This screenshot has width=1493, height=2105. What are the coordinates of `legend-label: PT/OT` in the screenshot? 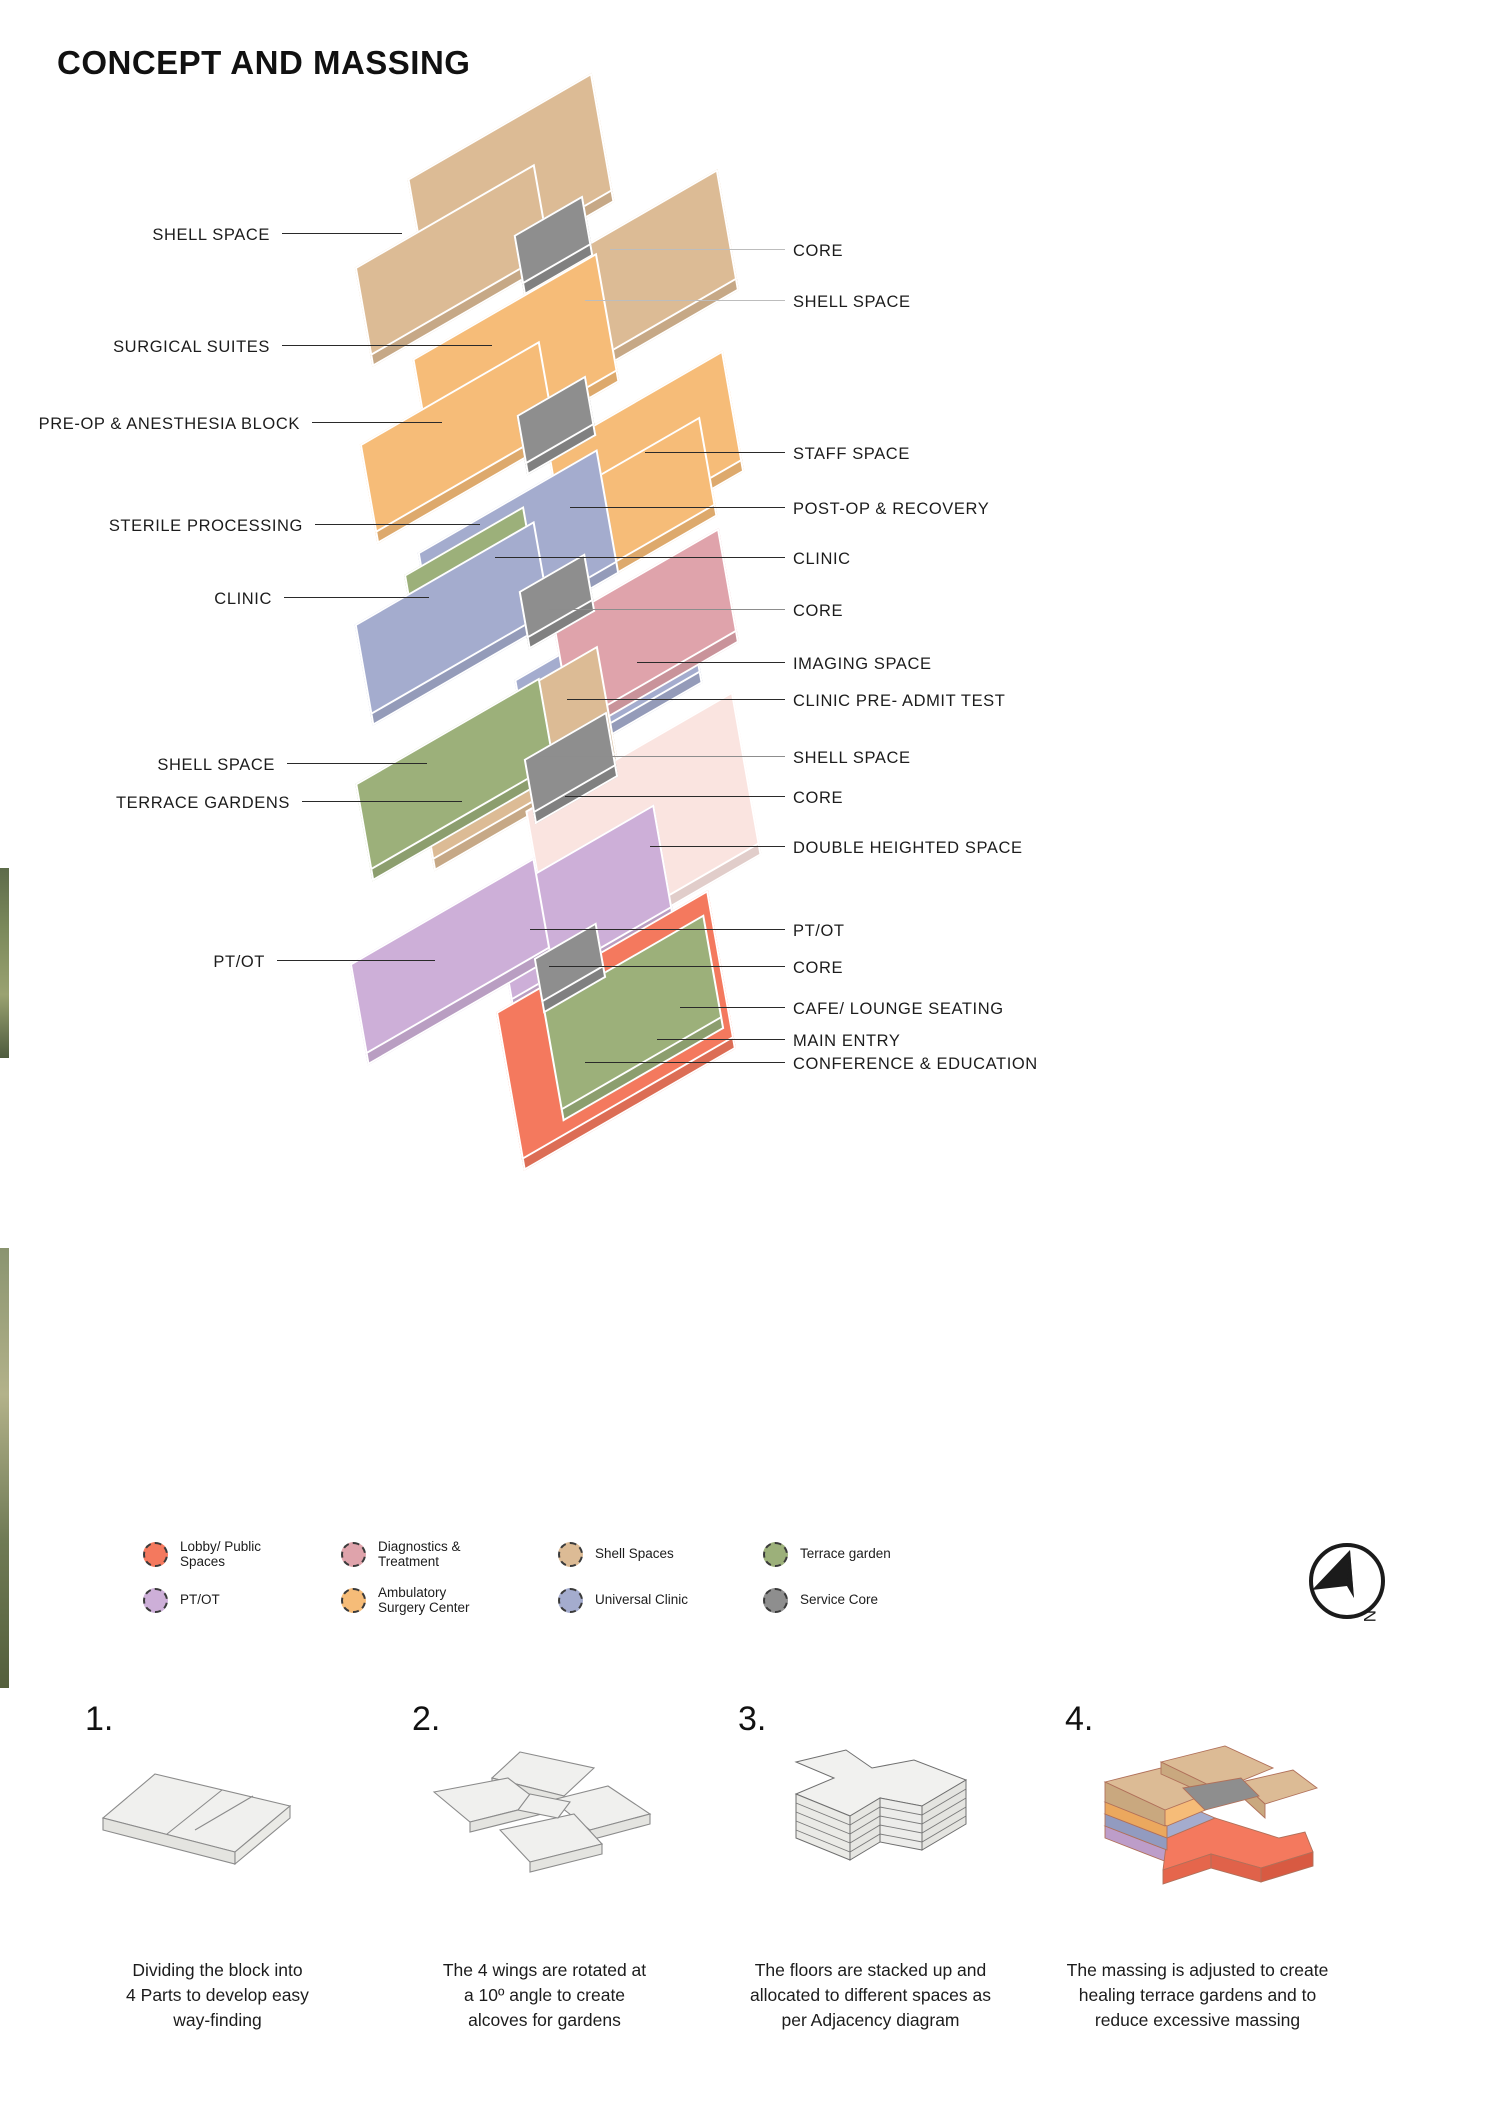 It's located at (200, 1600).